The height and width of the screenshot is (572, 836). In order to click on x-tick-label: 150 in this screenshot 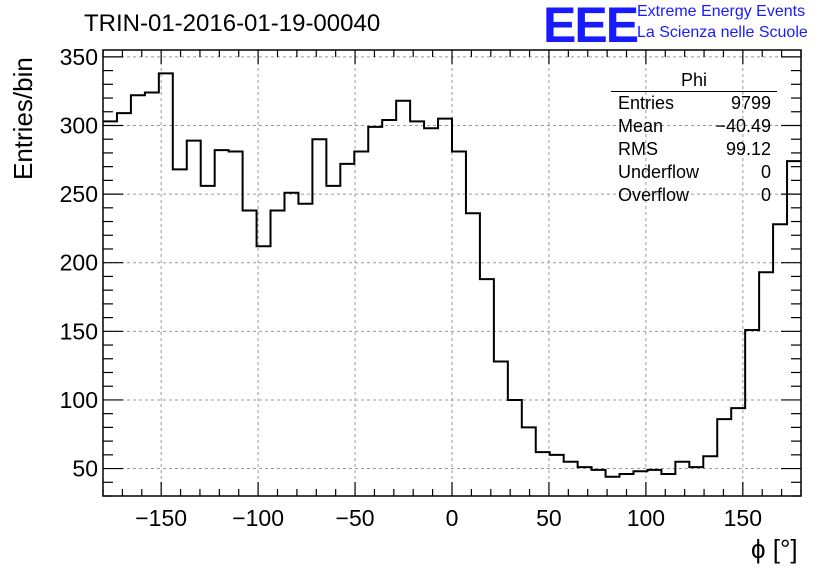, I will do `click(743, 518)`.